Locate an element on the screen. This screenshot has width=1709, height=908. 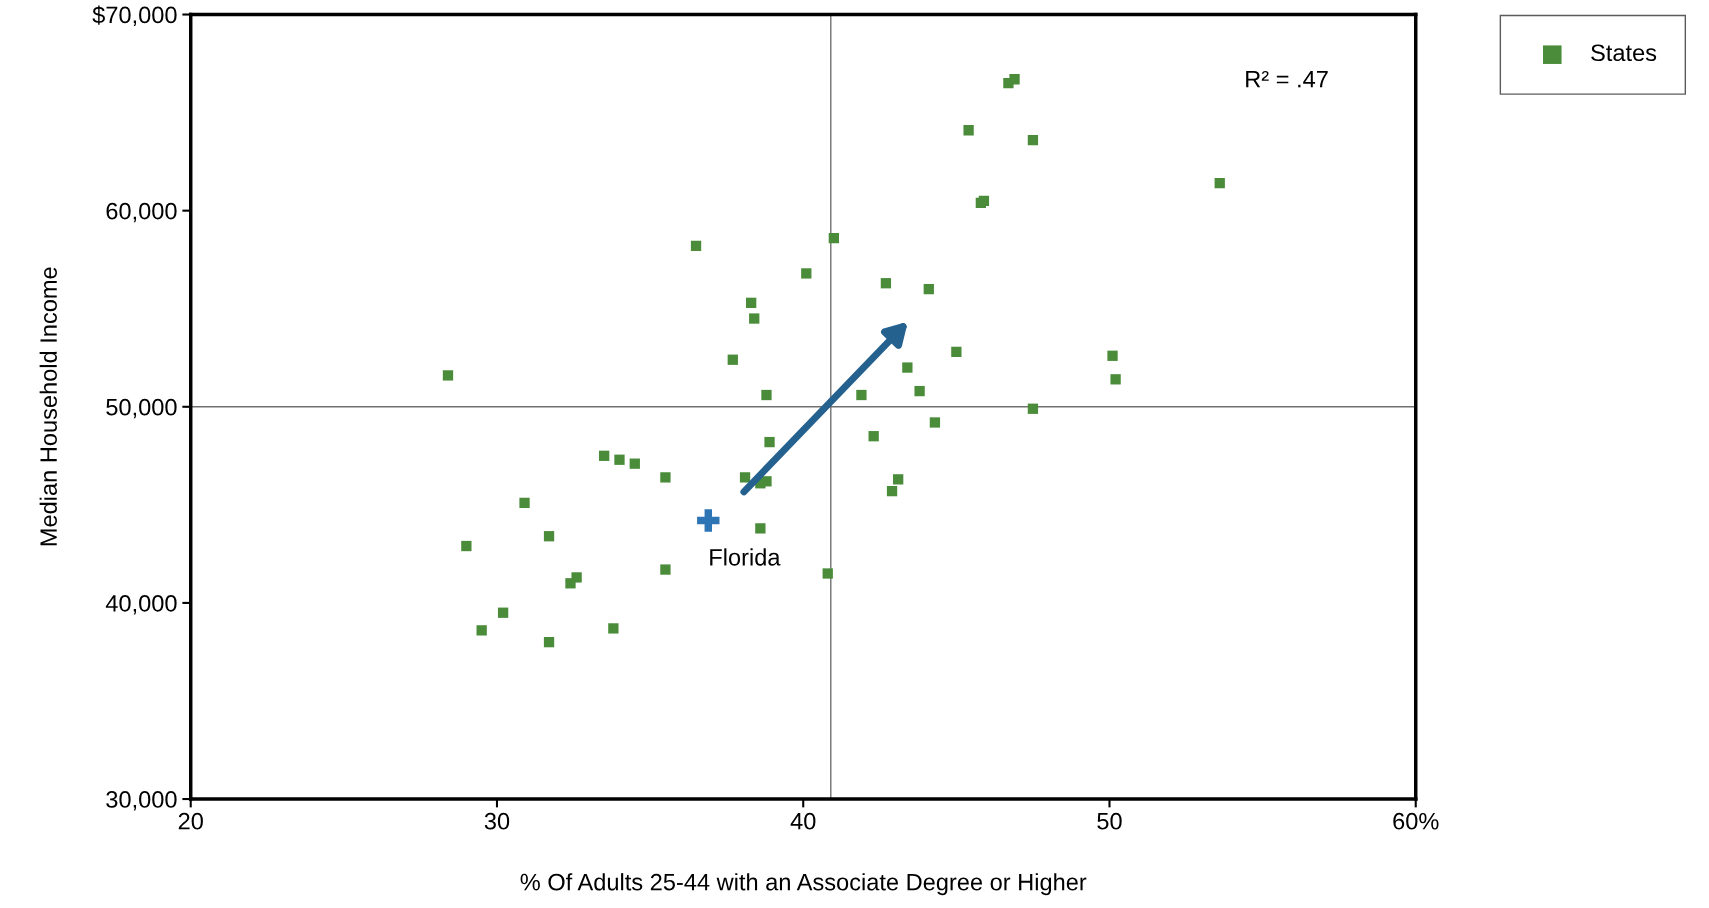
y-tick-label: 50,000 is located at coordinates (141, 408).